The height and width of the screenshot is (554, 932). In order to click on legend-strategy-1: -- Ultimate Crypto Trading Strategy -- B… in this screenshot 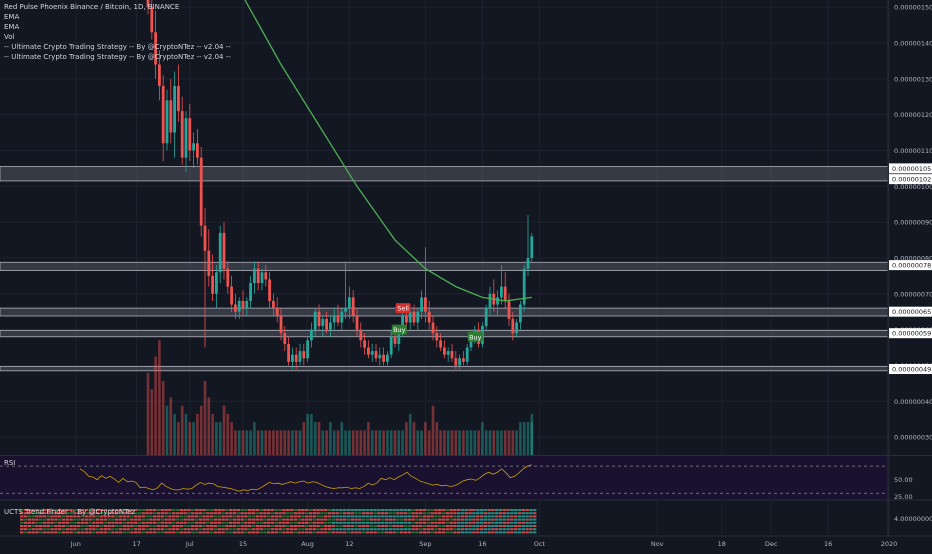, I will do `click(117, 47)`.